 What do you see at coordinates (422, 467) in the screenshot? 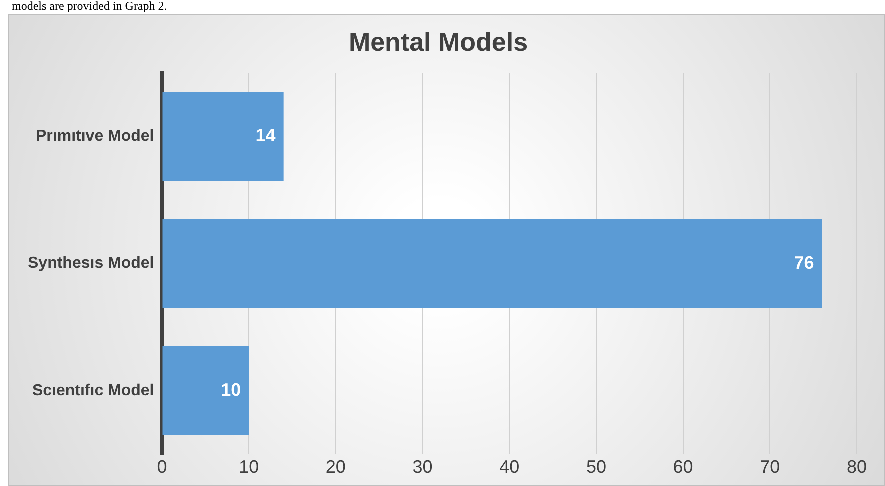
I see `x-tick-label: 30` at bounding box center [422, 467].